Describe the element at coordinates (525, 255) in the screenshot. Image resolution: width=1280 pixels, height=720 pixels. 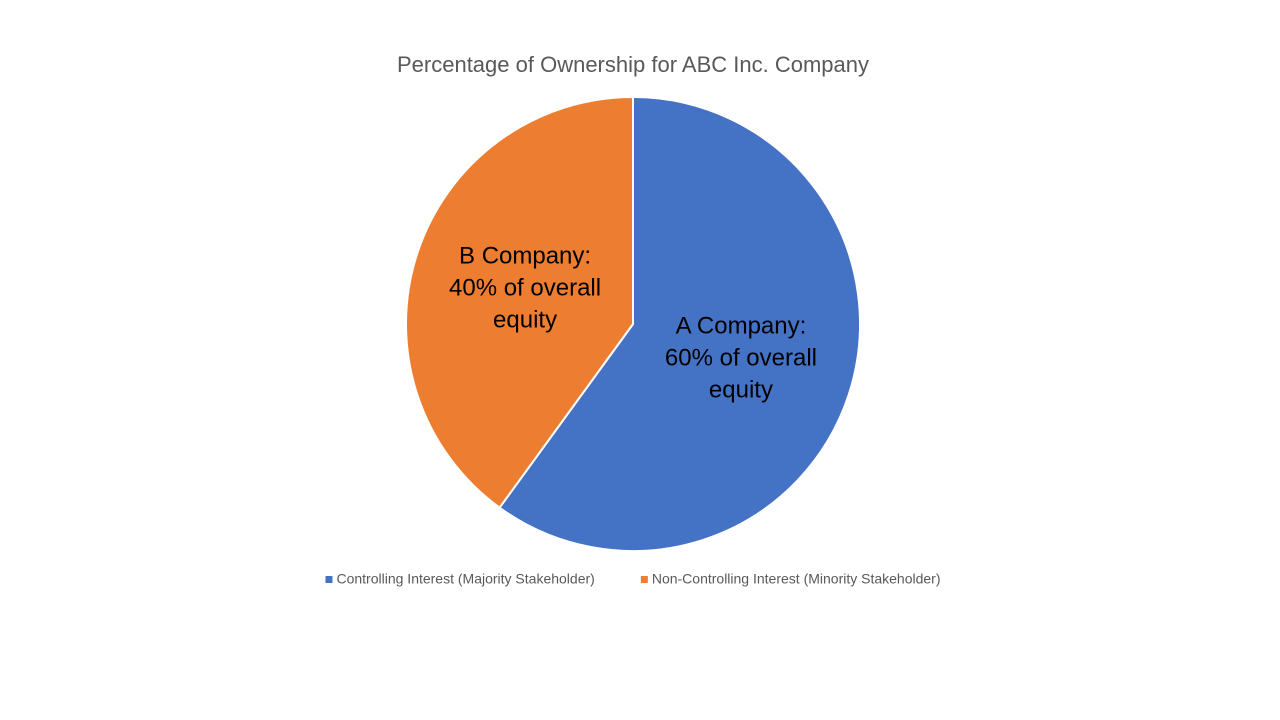
I see `data-label: B Company:` at that location.